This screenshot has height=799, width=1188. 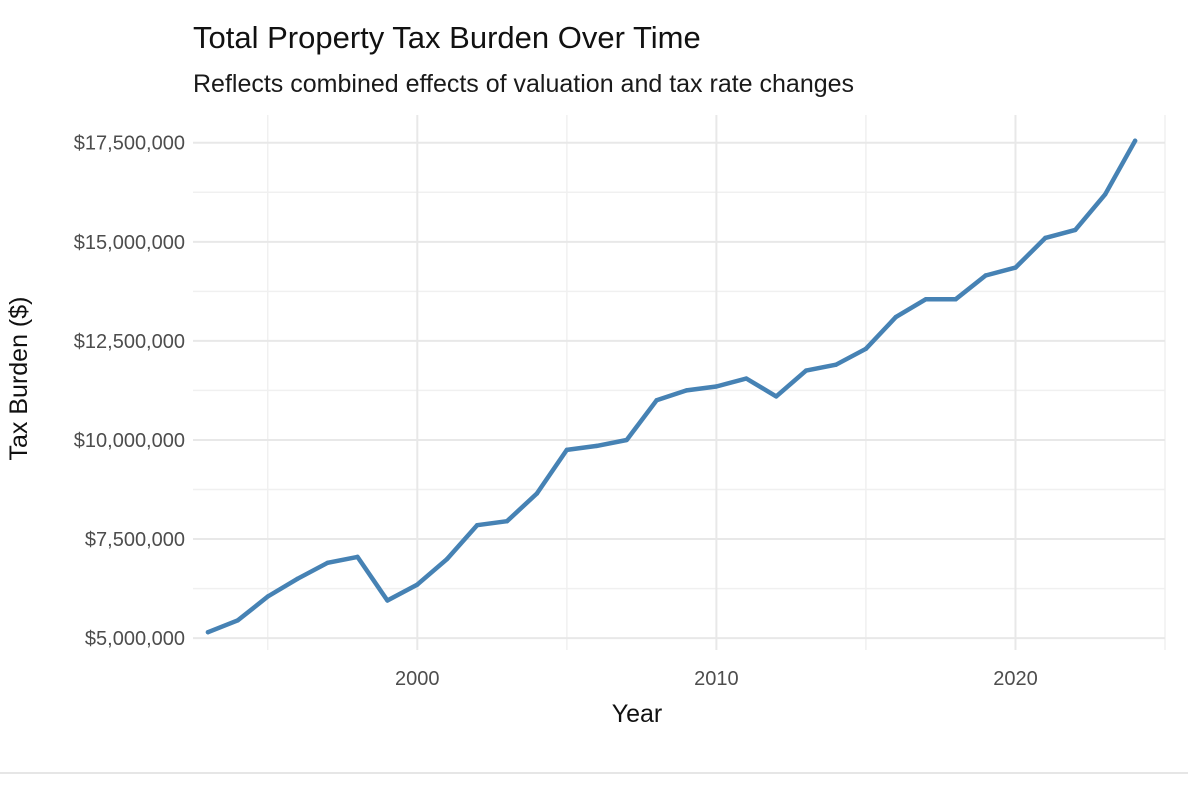 I want to click on y-tick-label: $10,000,000, so click(x=129, y=441).